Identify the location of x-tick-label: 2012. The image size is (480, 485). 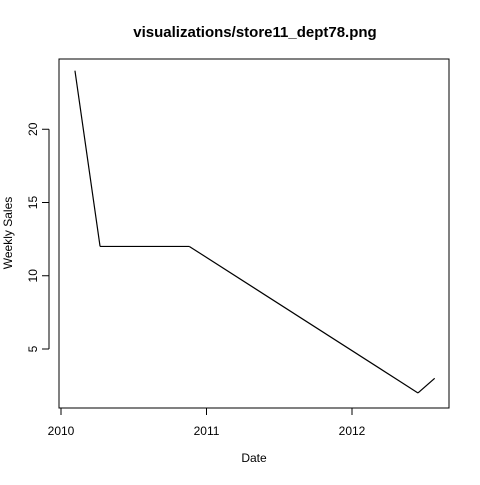
(352, 431).